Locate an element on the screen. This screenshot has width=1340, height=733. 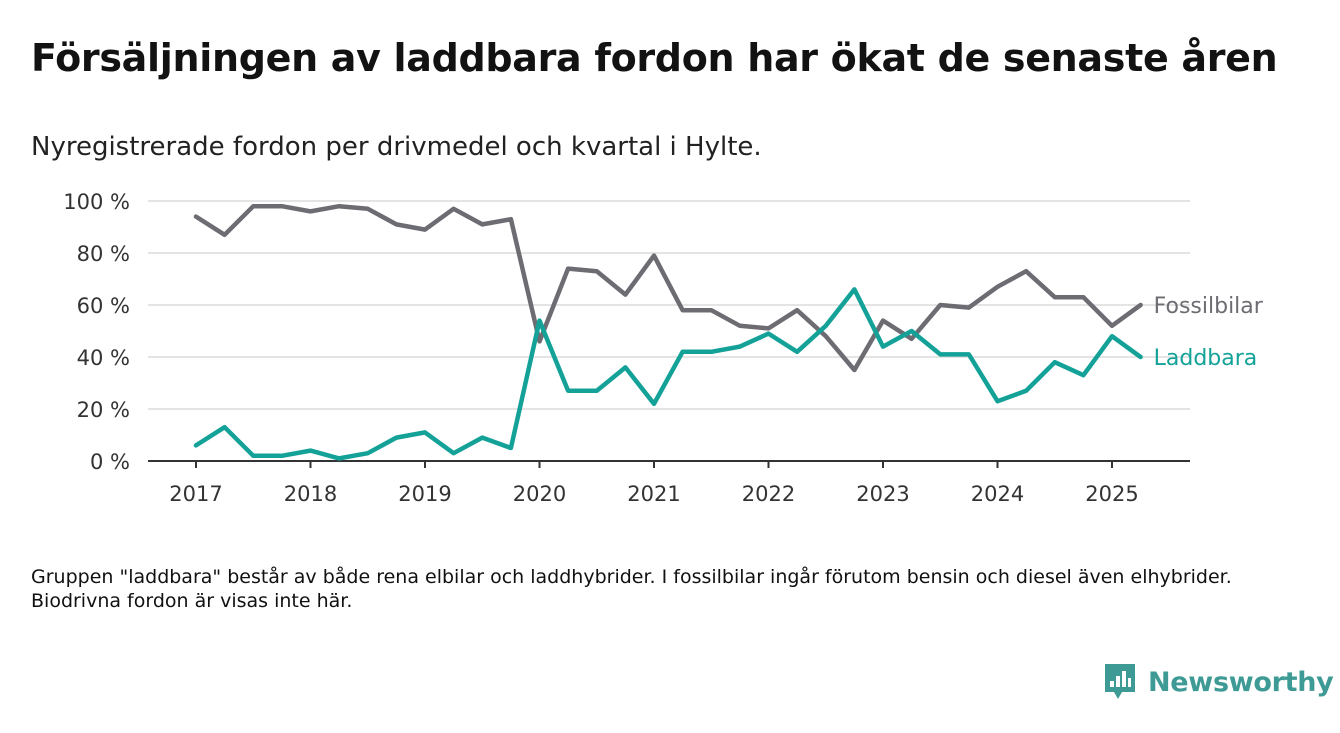
x-tick-label: 2017 is located at coordinates (195, 494).